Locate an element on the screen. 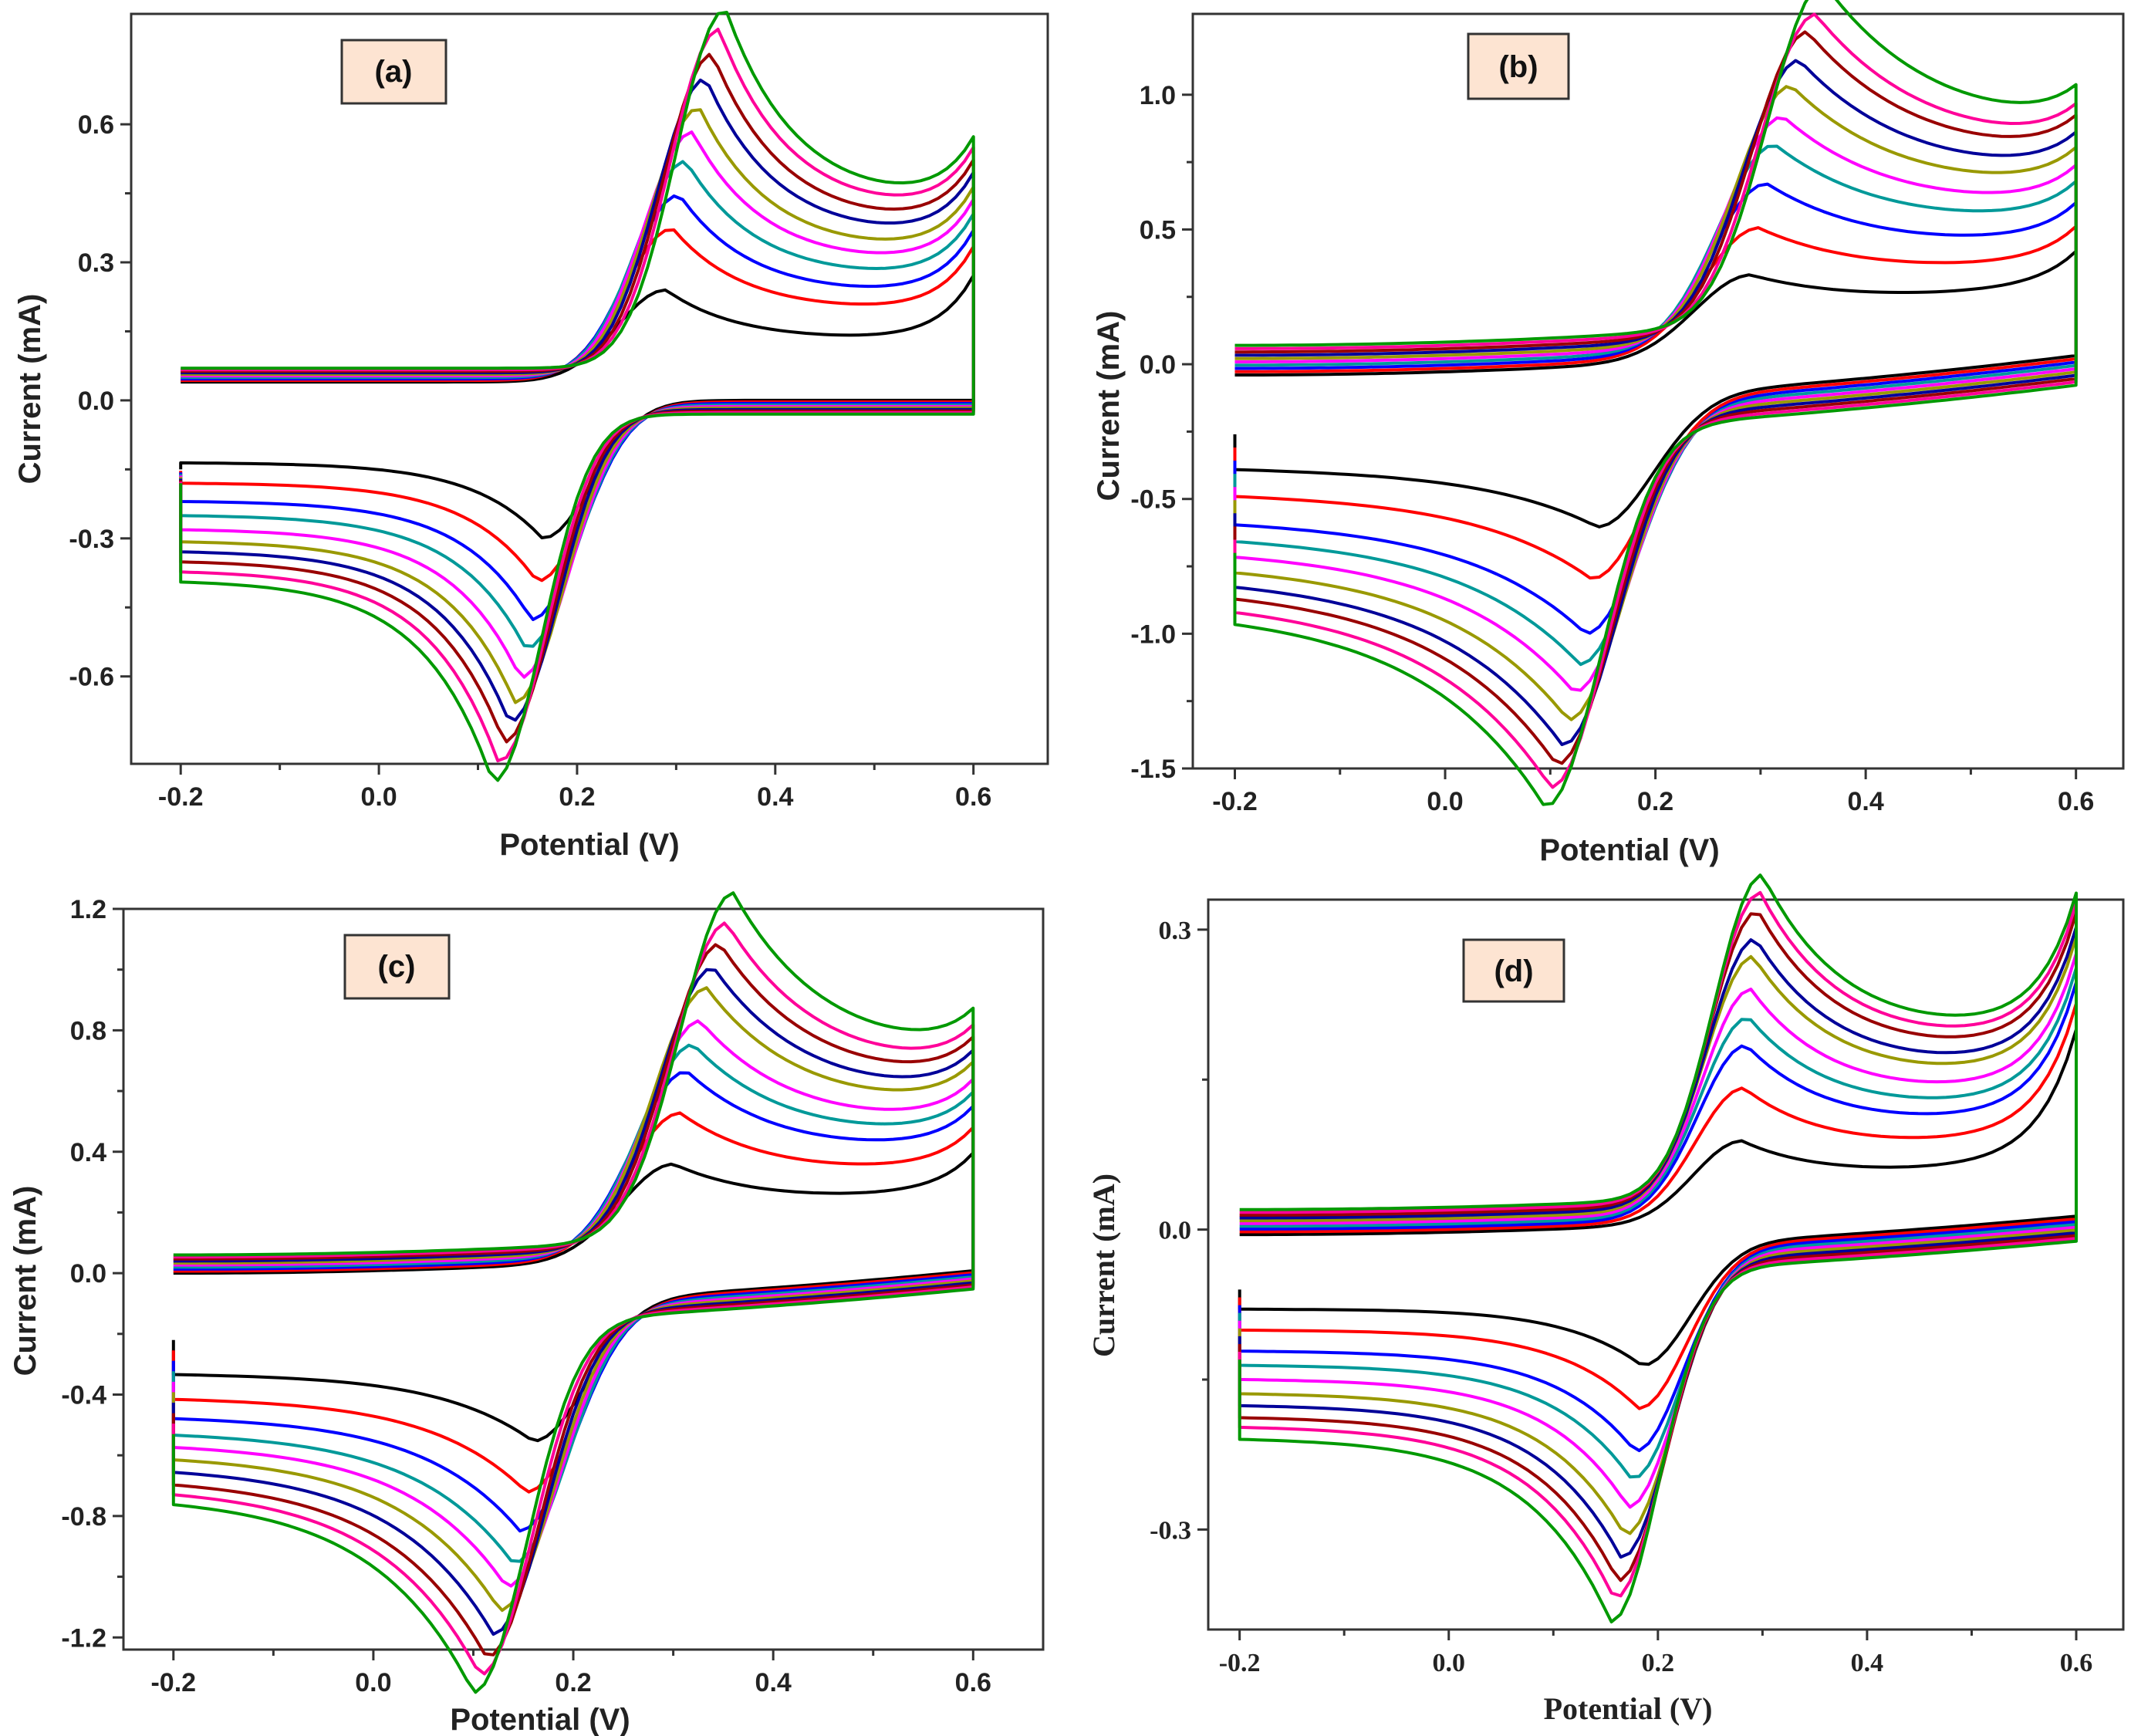 This screenshot has height=1736, width=2131. panel-label: (b) is located at coordinates (1518, 67).